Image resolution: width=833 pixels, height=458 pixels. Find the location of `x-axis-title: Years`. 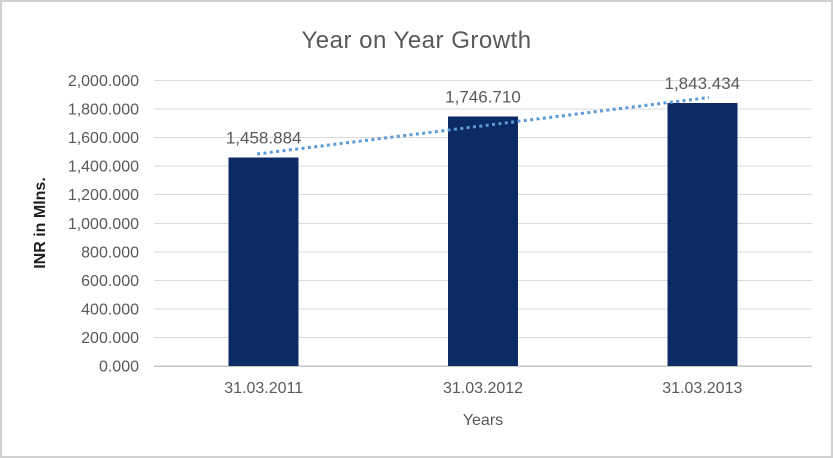

x-axis-title: Years is located at coordinates (483, 420).